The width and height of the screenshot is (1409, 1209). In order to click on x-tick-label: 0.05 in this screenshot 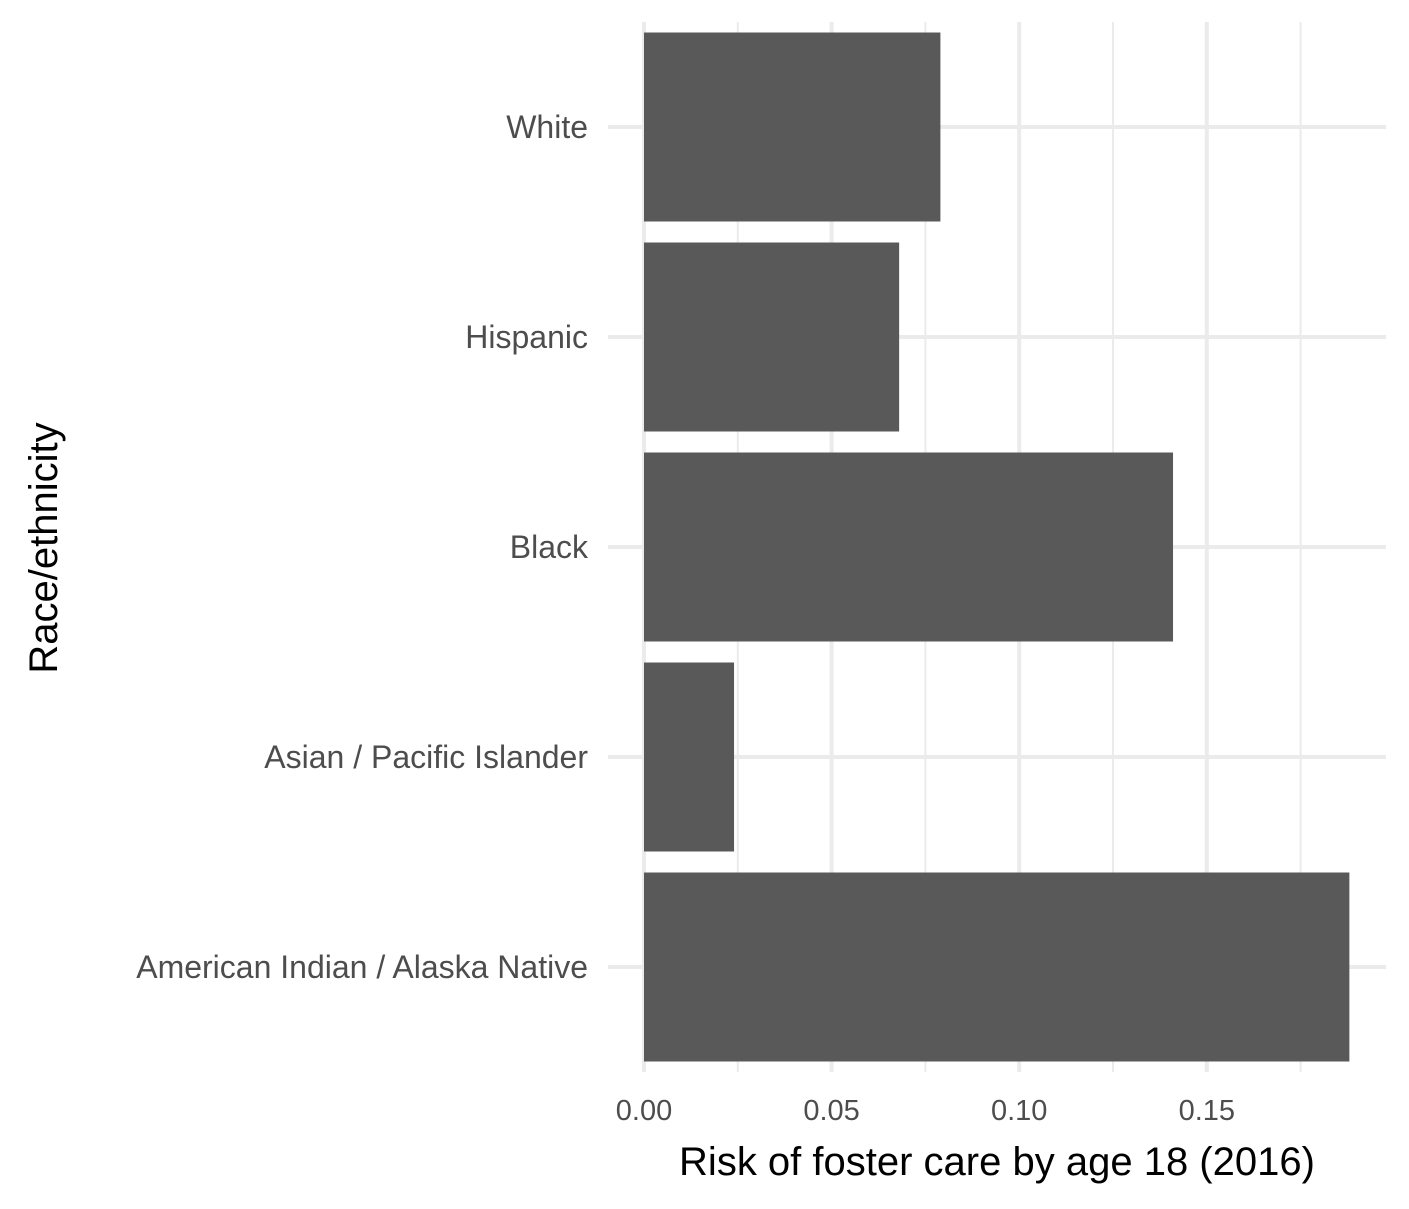, I will do `click(831, 1111)`.